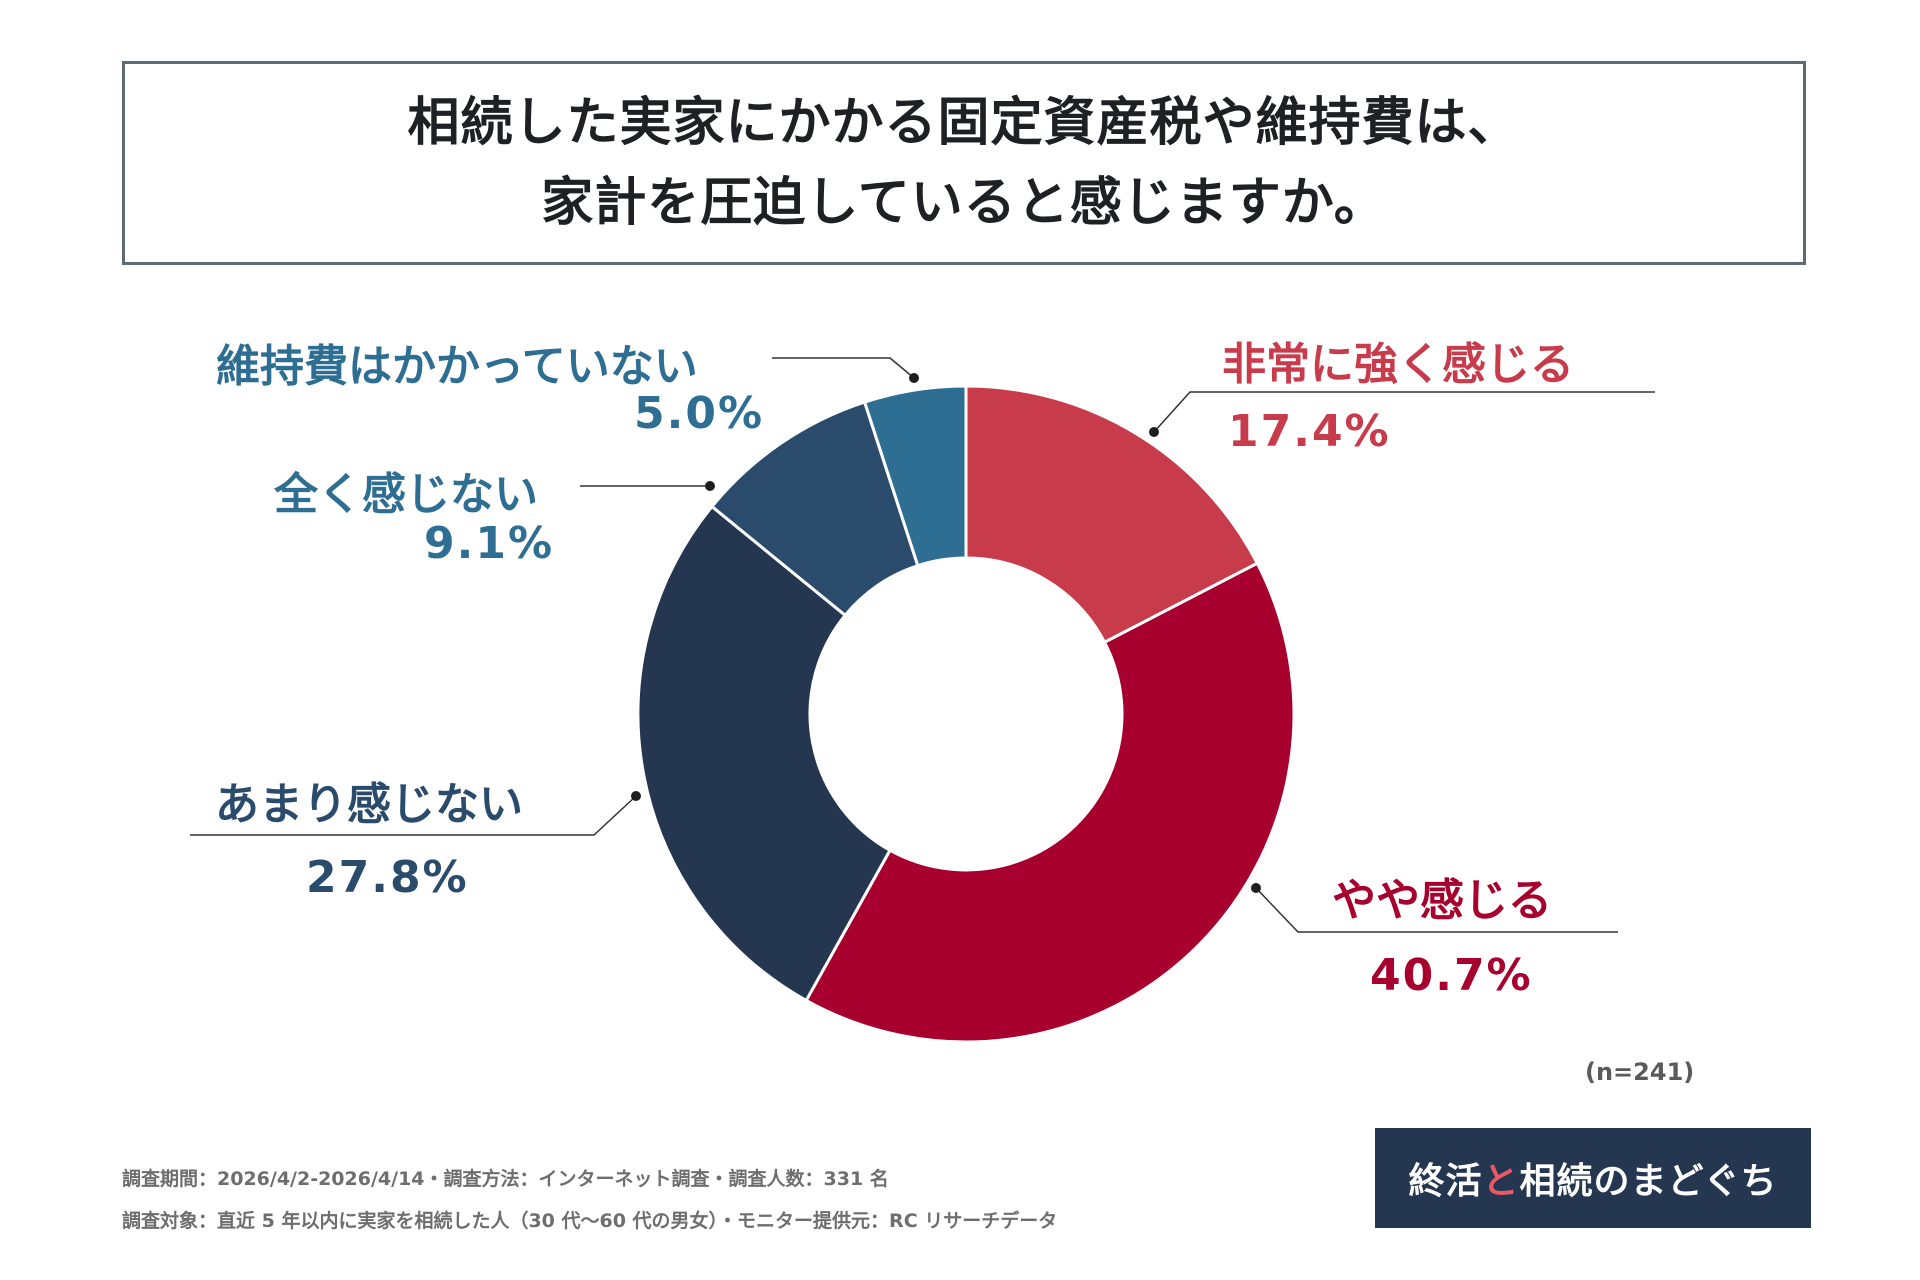  I want to click on value-not-much-feel: 27.8%, so click(387, 877).